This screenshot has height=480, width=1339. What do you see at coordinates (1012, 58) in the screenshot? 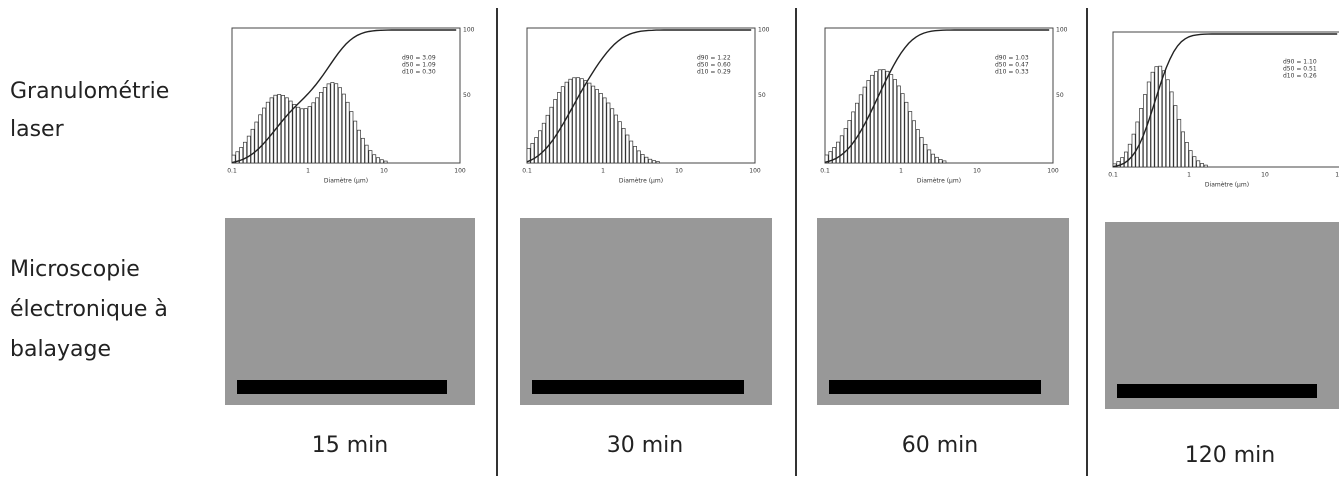
I see `stat-label: d90 = 1.03` at bounding box center [1012, 58].